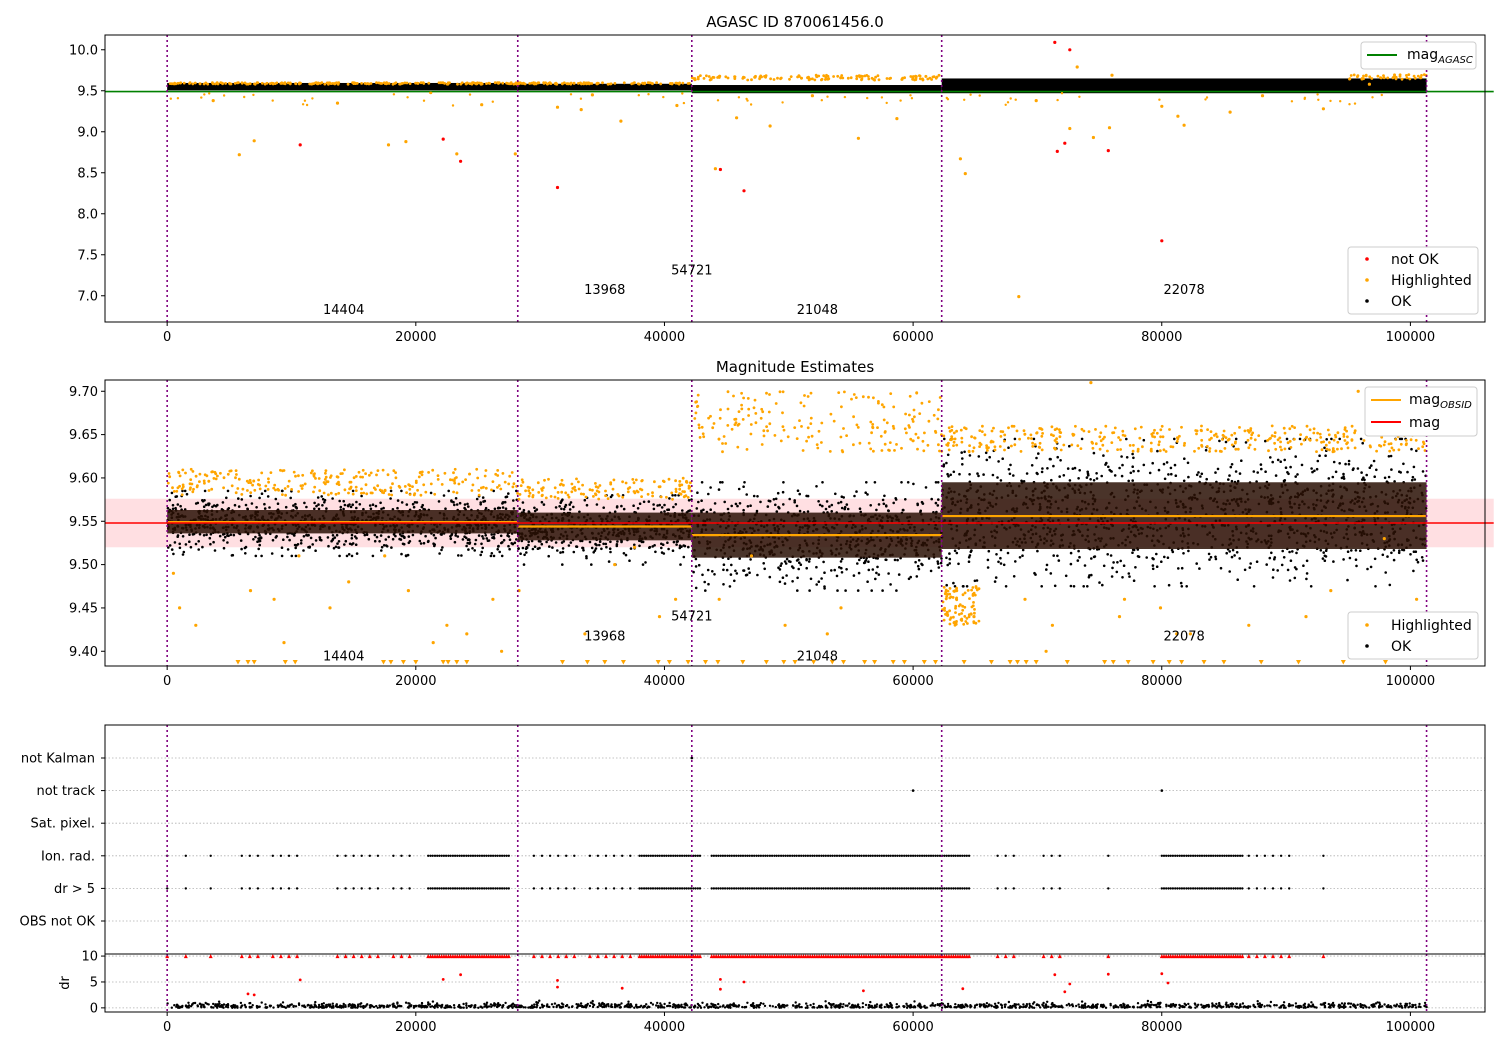 The height and width of the screenshot is (1050, 1500). Describe the element at coordinates (87, 255) in the screenshot. I see `y-tick-label: 7.5` at that location.